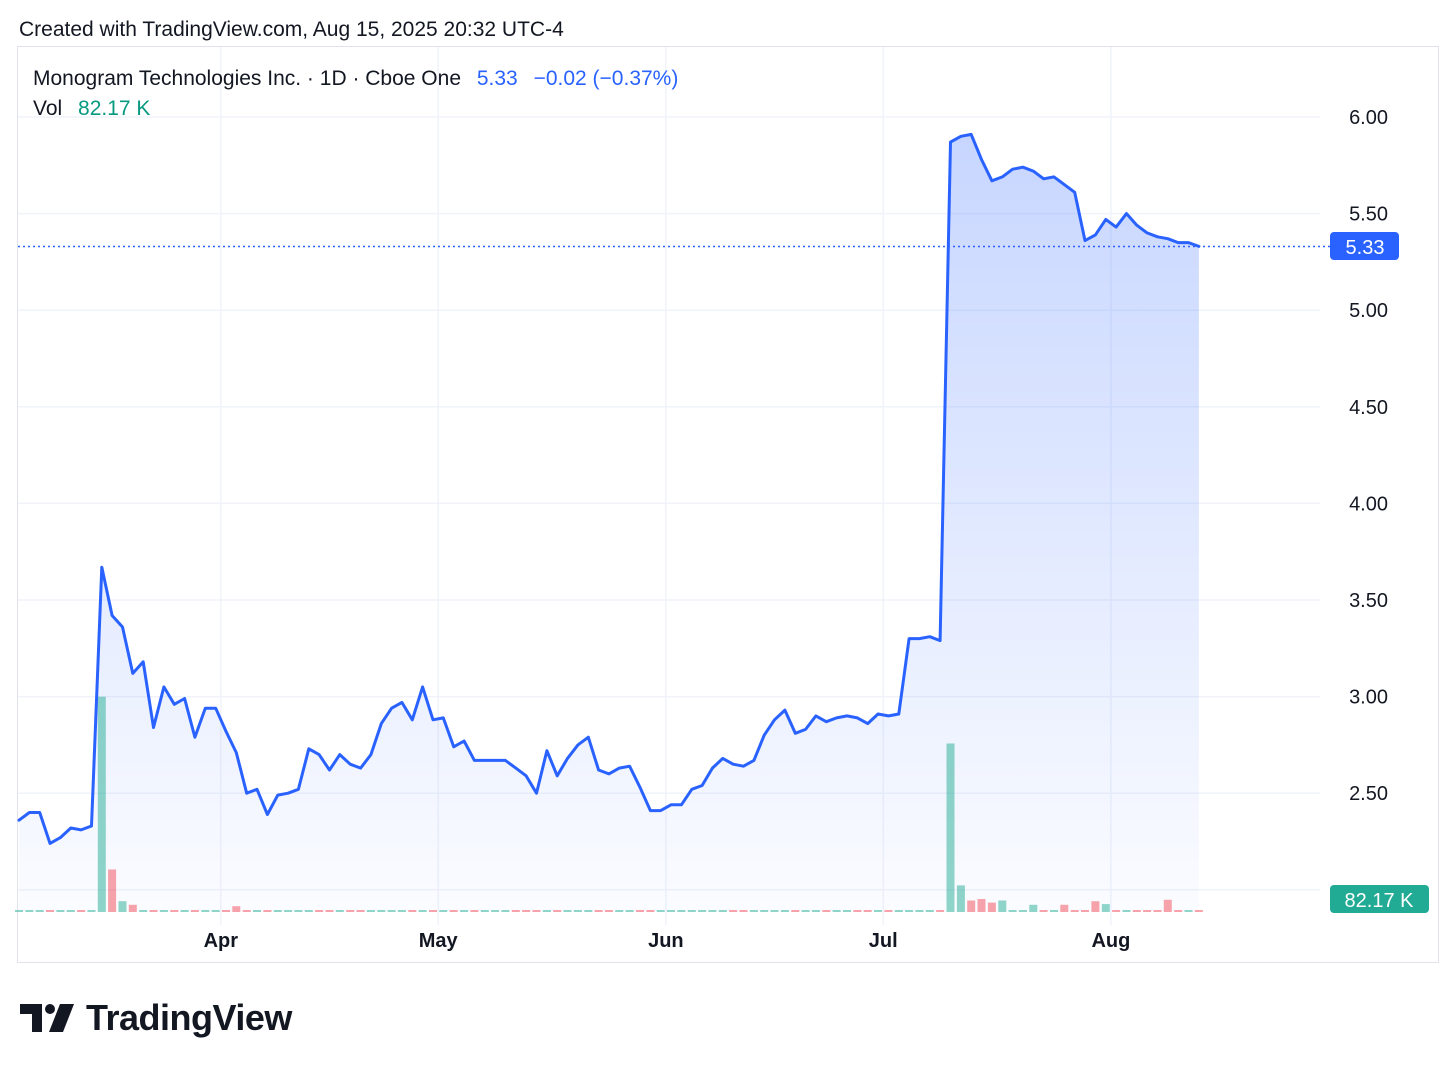 The height and width of the screenshot is (1070, 1456). I want to click on y-tick-label: 6.00, so click(1368, 118).